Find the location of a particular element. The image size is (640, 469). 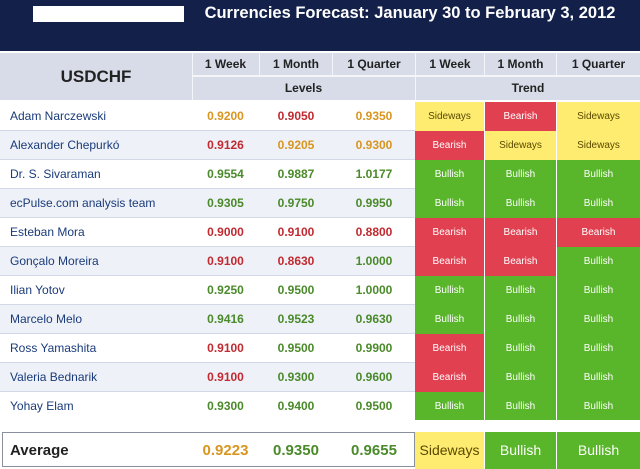

analyst-name: Gonçalo Moreira is located at coordinates (54, 261).